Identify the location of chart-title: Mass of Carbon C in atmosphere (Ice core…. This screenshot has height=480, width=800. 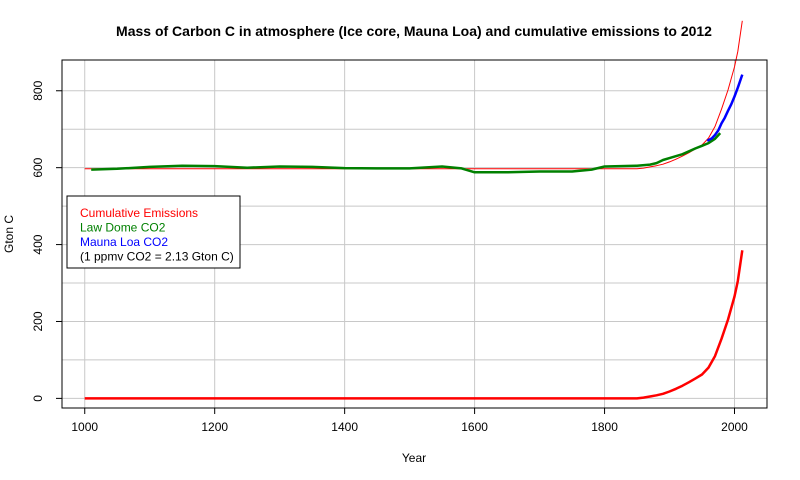
(414, 31).